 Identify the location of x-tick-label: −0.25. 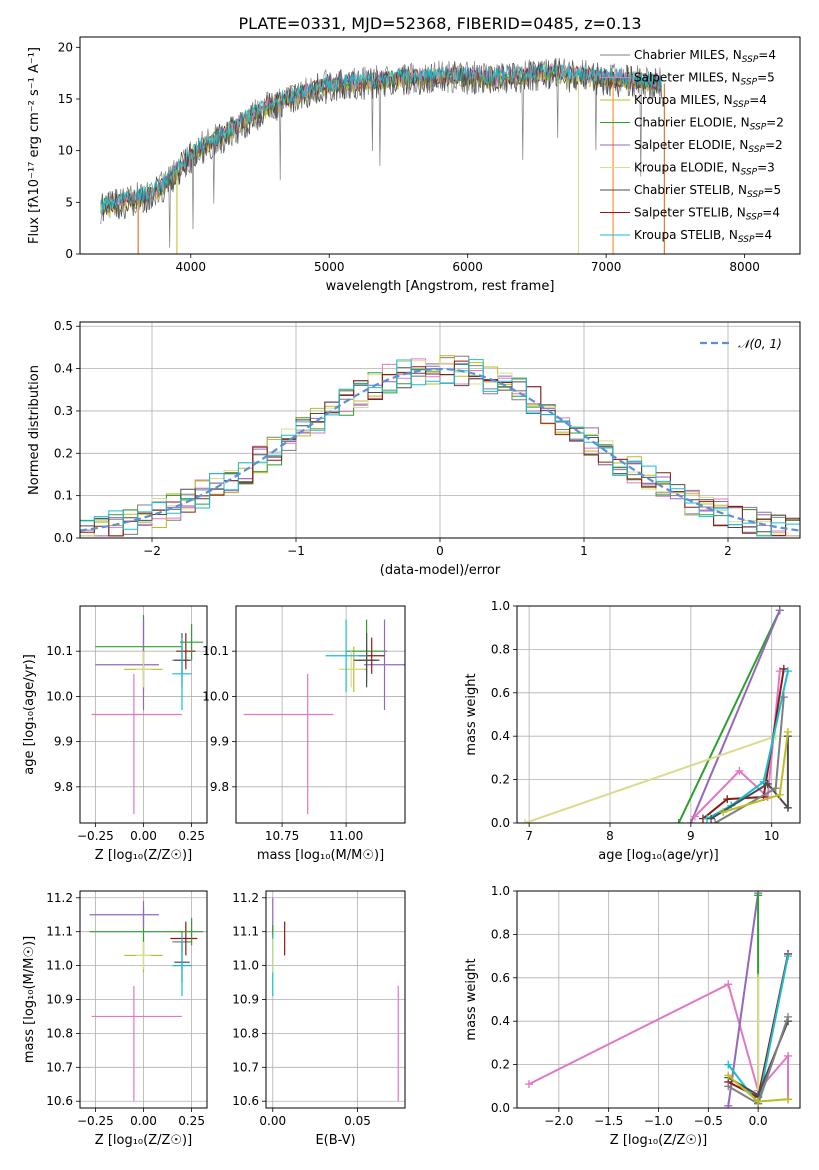
(95, 836).